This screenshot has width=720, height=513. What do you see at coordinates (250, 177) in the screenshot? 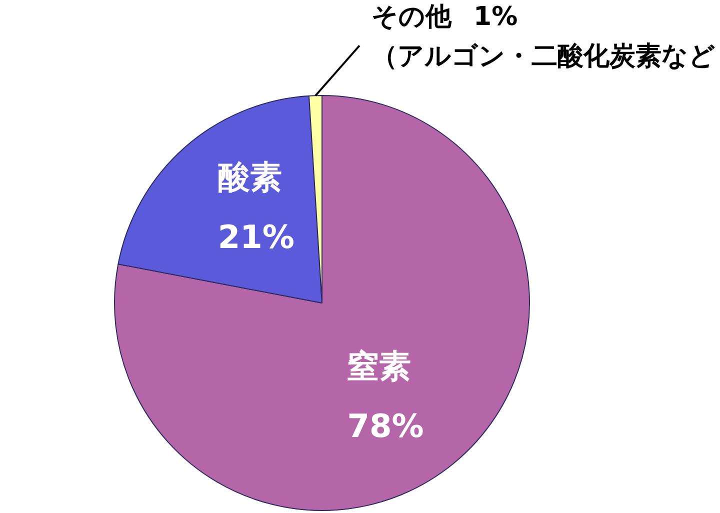
I see `slice-label: 酸素` at bounding box center [250, 177].